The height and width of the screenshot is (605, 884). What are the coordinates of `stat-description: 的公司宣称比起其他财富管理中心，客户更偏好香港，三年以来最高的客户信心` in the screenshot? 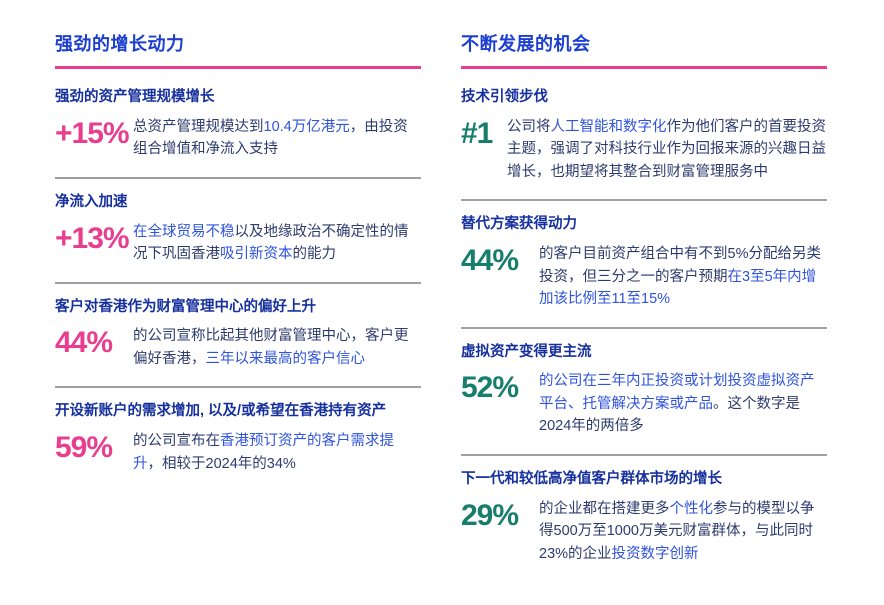 It's located at (277, 347).